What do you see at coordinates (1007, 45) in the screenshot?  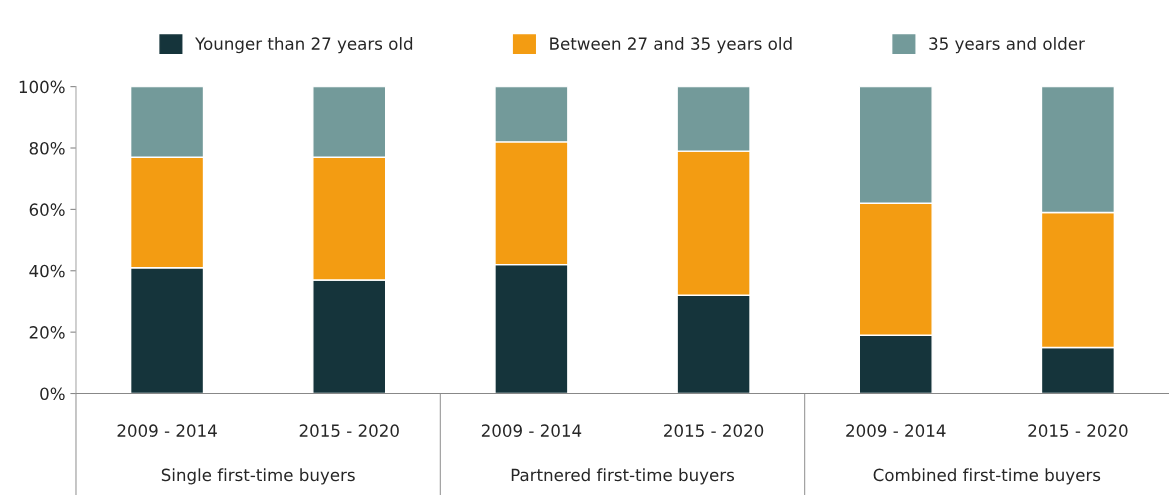 I see `legend-label: 35 years and older` at bounding box center [1007, 45].